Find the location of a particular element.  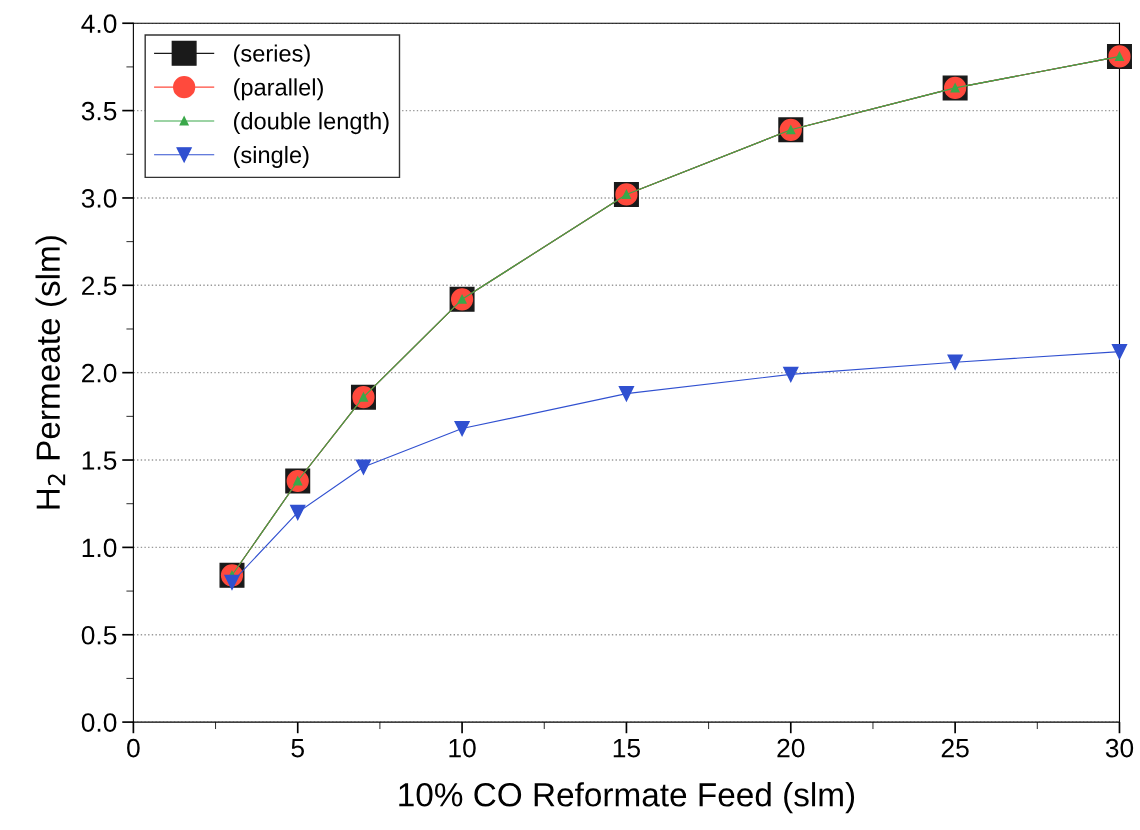

x-axis-title: 10% CO Reformate Feed (slm) is located at coordinates (627, 798).